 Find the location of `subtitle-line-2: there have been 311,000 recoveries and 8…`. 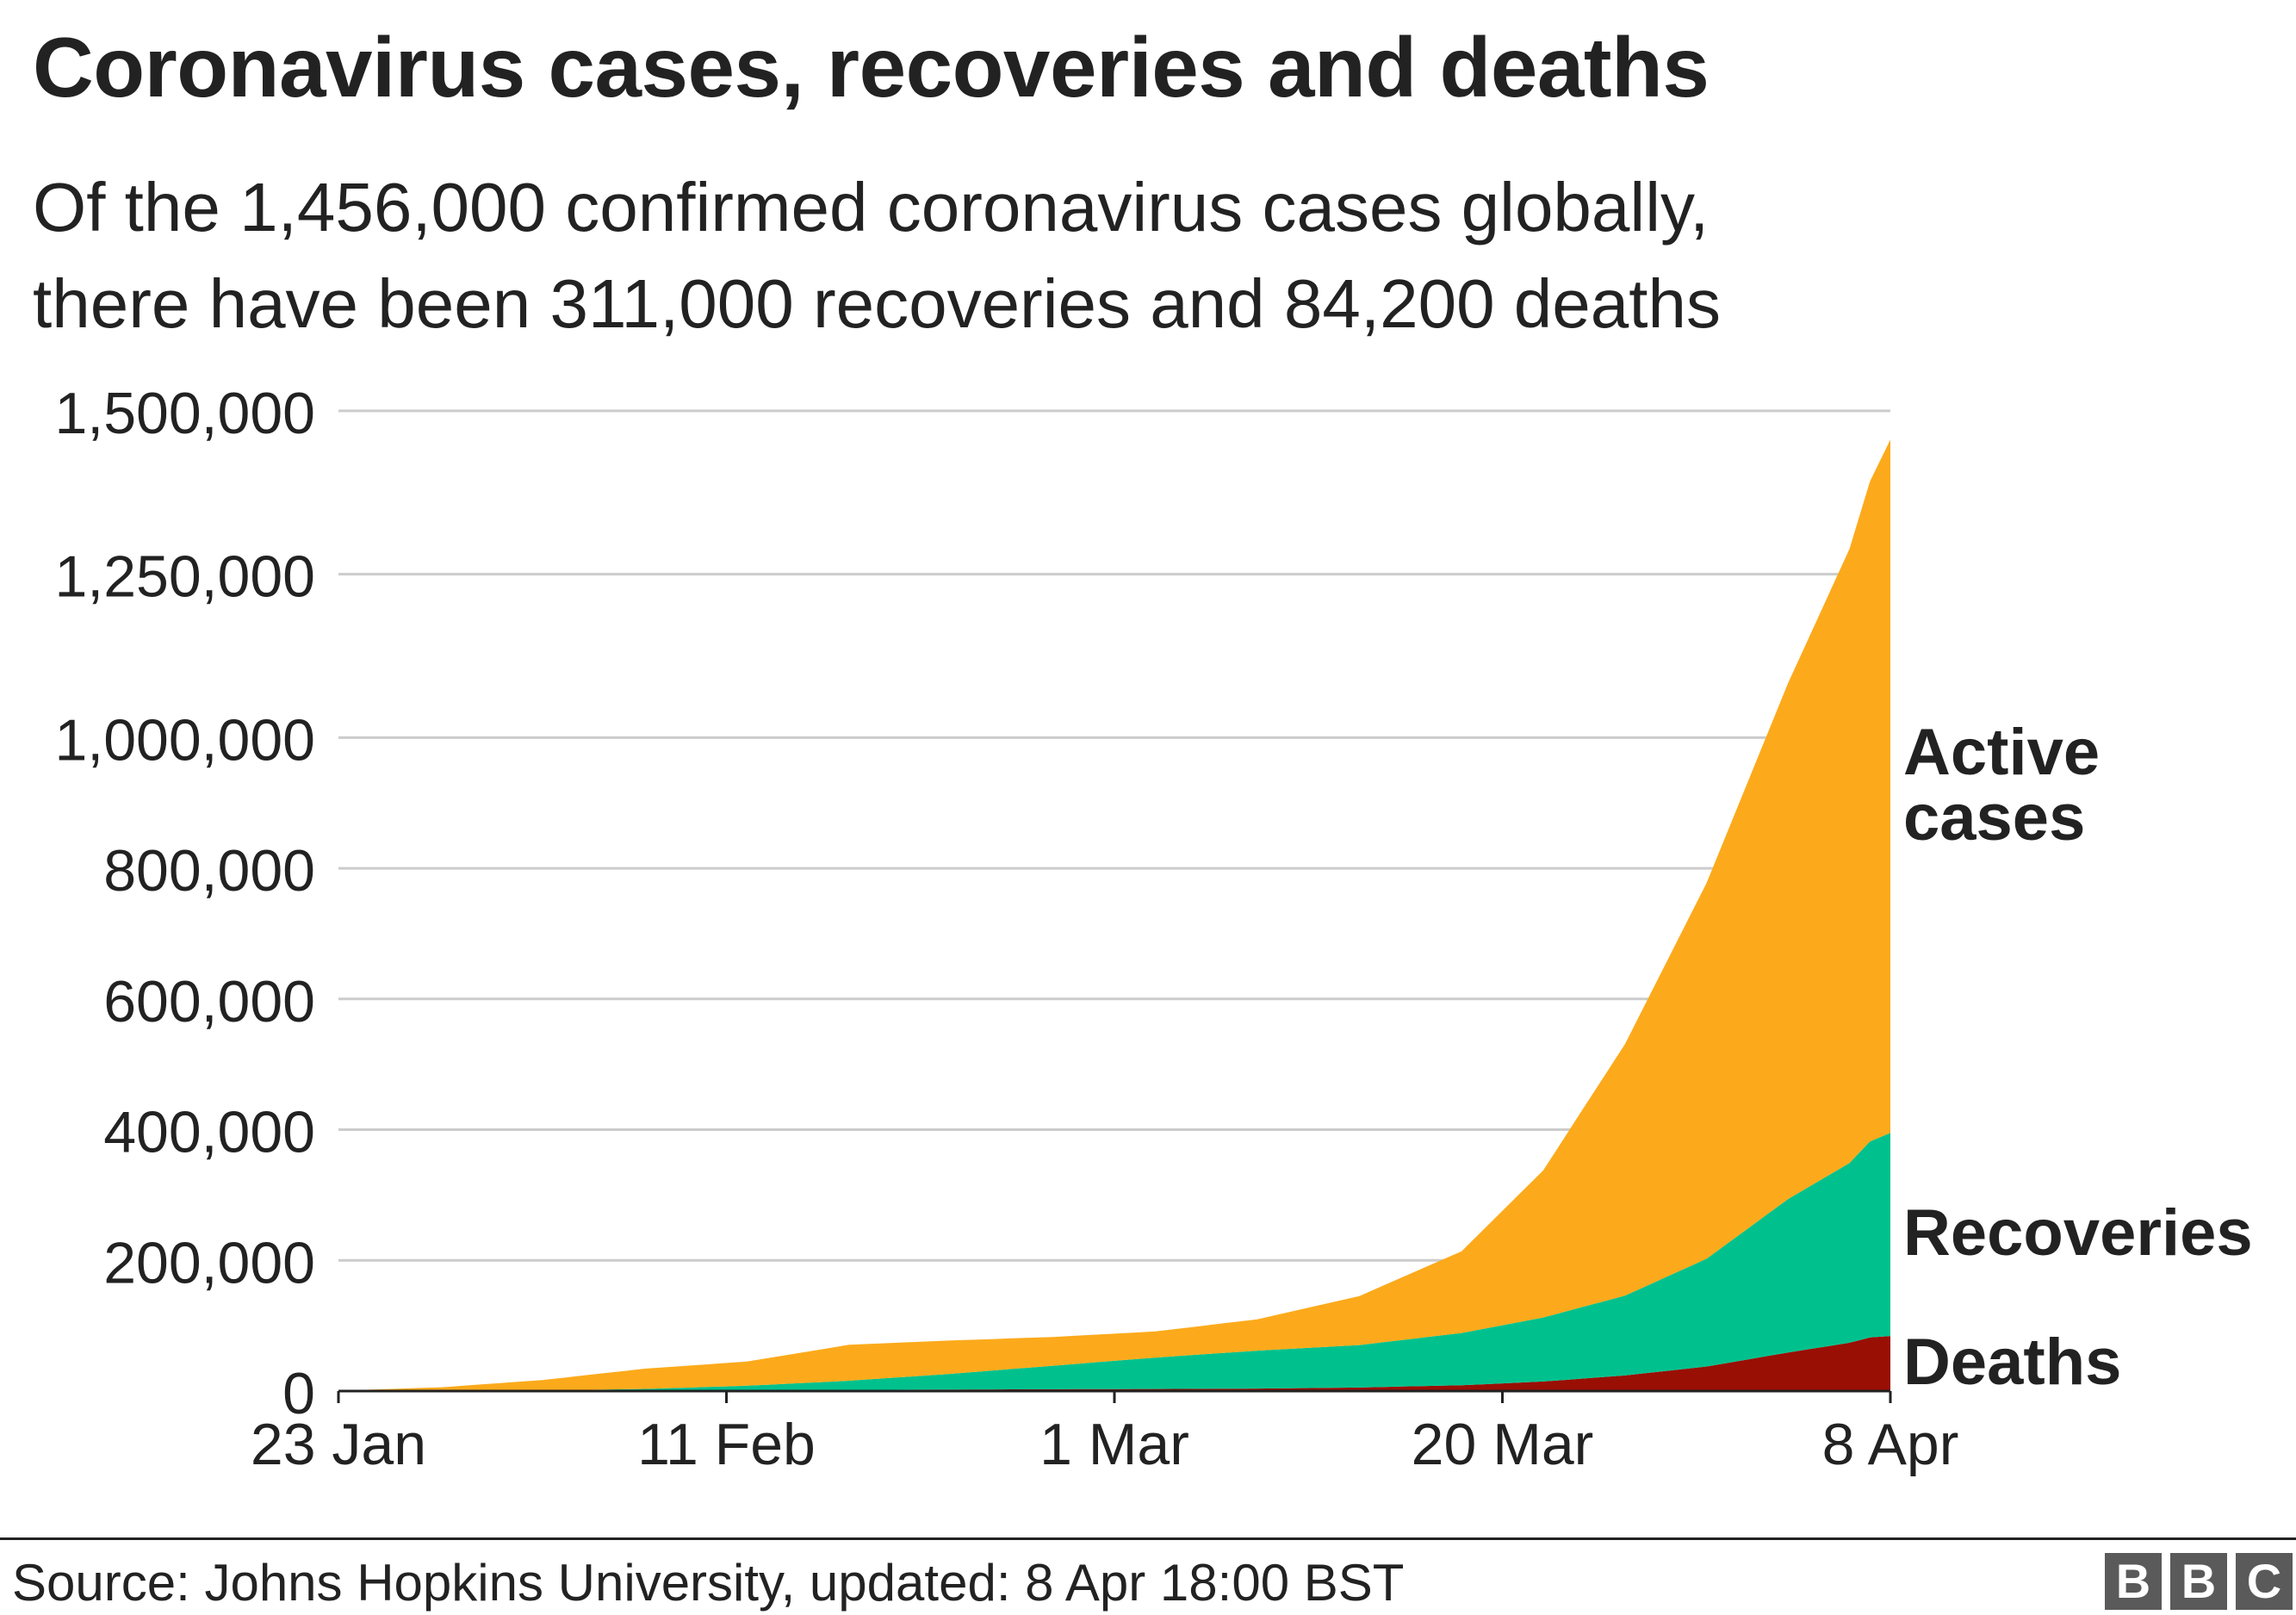

subtitle-line-2: there have been 311,000 recoveries and 8… is located at coordinates (877, 303).